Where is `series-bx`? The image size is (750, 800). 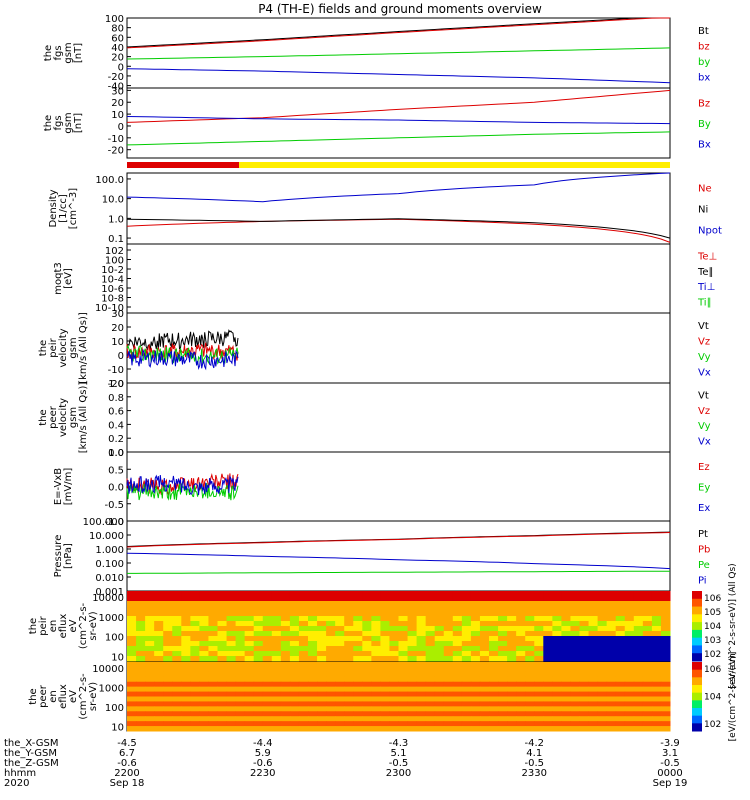 series-bx is located at coordinates (398, 76).